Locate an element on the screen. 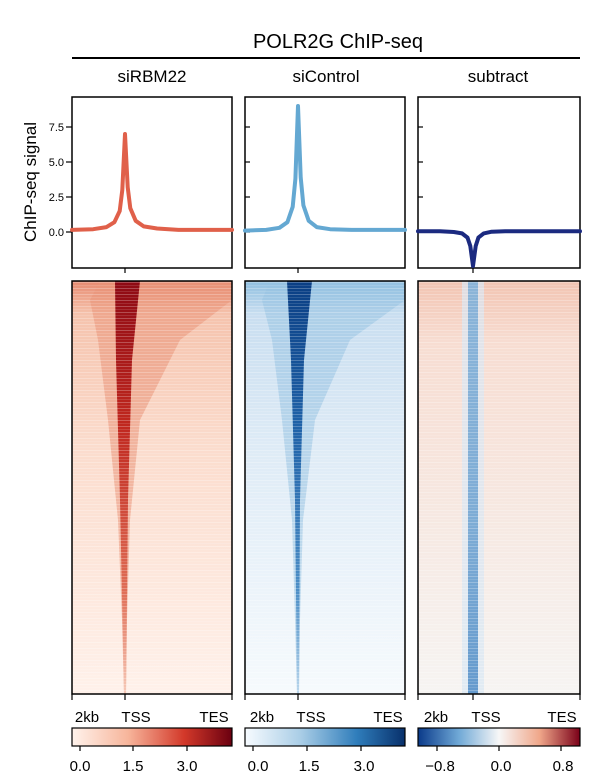 The image size is (591, 783). cb-tick-sirbm22-0: 0.0 is located at coordinates (80, 766).